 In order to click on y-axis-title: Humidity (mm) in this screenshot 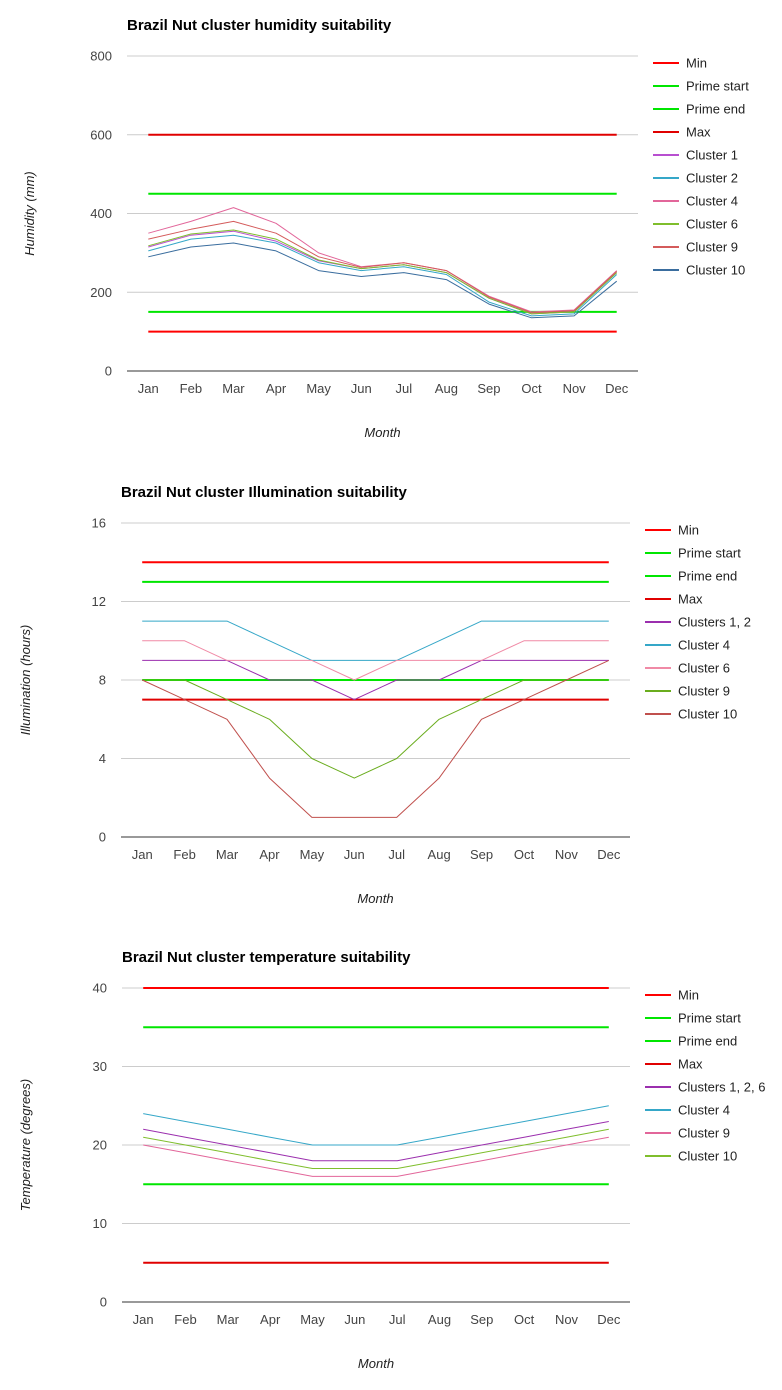, I will do `click(29, 213)`.